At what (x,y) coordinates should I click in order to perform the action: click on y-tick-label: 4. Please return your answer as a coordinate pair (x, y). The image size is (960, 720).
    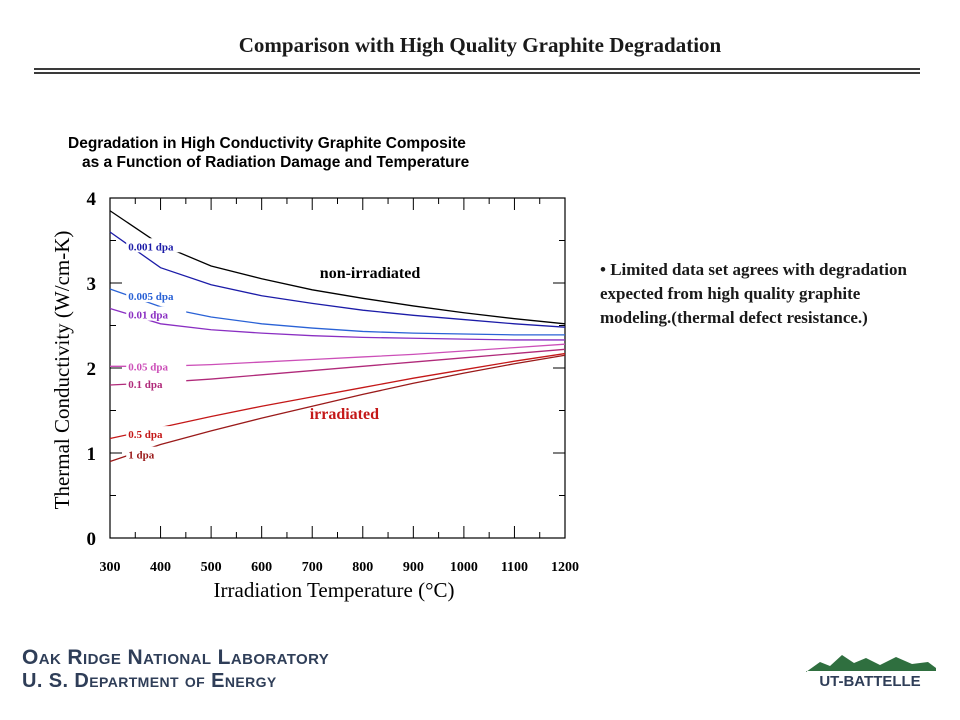
    Looking at the image, I should click on (92, 199).